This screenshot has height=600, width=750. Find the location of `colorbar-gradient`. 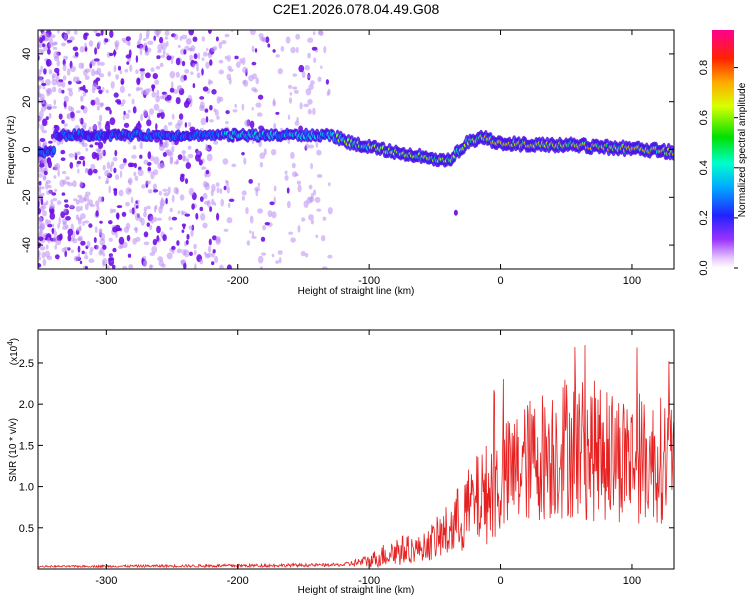

colorbar-gradient is located at coordinates (723, 149).